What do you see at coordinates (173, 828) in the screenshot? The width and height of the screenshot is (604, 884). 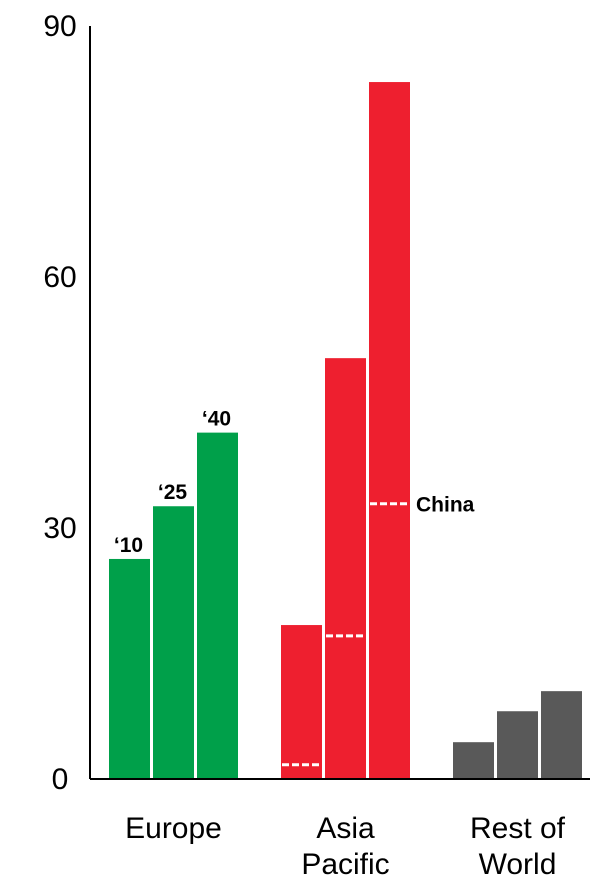 I see `category-label: Europe` at bounding box center [173, 828].